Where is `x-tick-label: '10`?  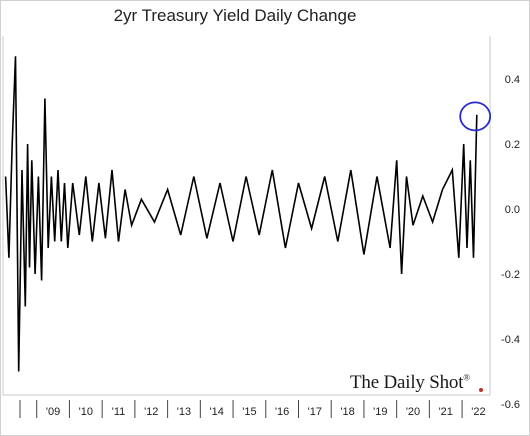
x-tick-label: '10 is located at coordinates (86, 412).